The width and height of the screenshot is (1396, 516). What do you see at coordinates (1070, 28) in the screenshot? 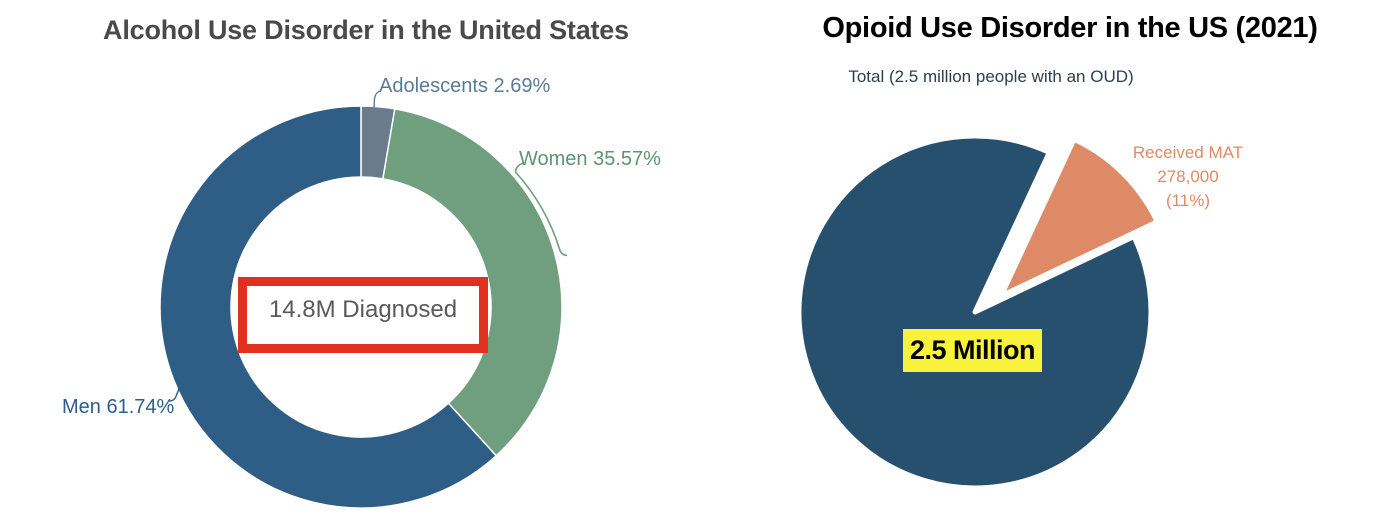
I see `right-chart-title: Opioid Use Disorder in the US (2021)` at bounding box center [1070, 28].